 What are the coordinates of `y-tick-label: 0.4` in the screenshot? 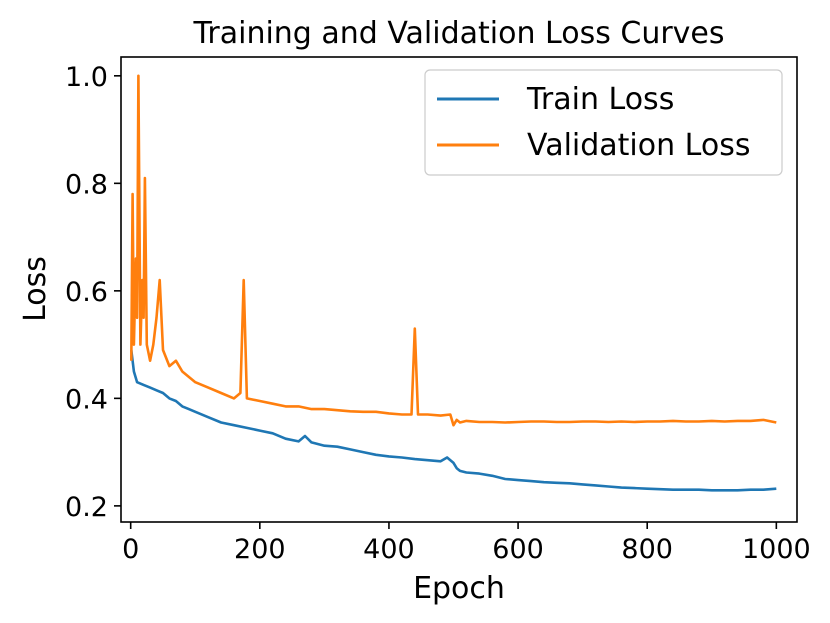 It's located at (86, 399).